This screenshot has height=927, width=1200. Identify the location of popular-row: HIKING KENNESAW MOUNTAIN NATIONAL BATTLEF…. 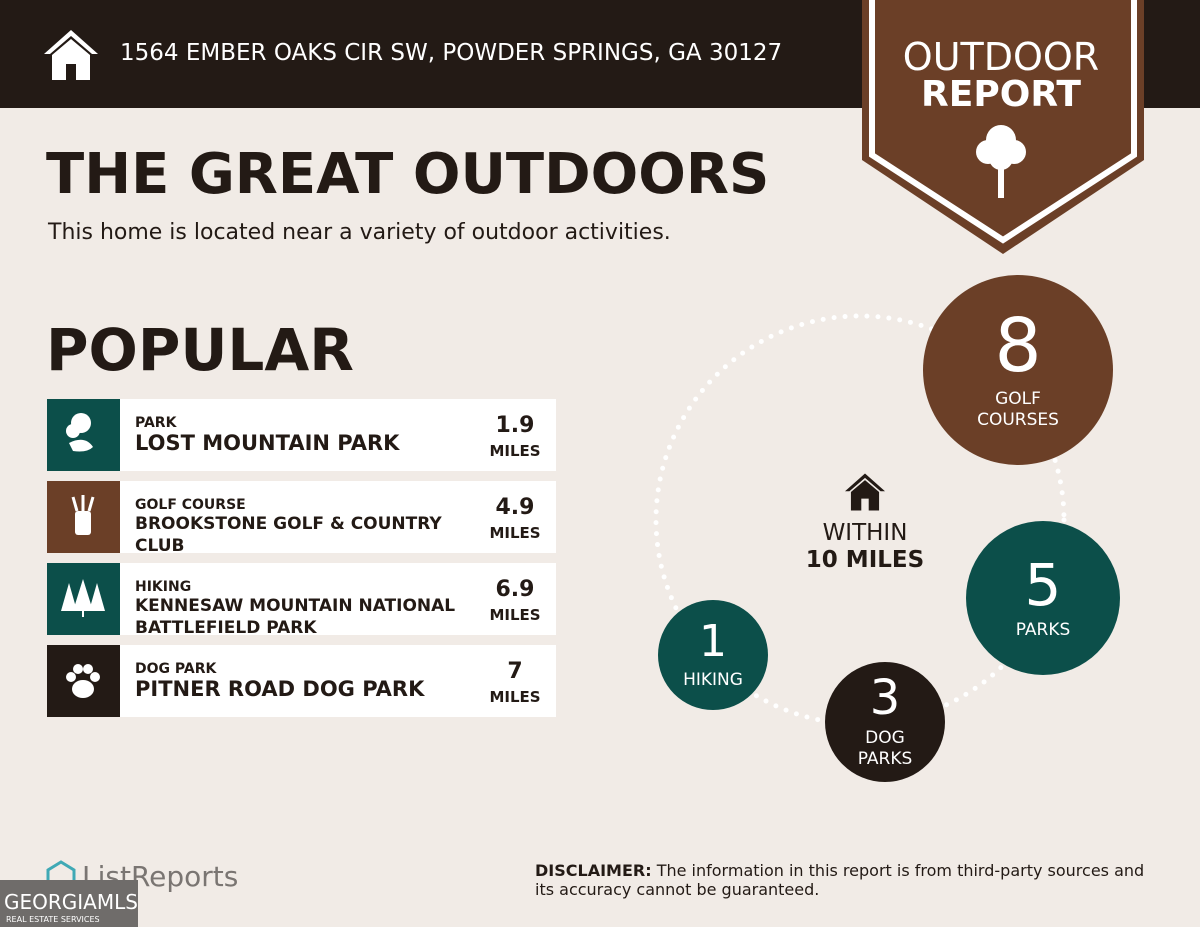
(301, 600).